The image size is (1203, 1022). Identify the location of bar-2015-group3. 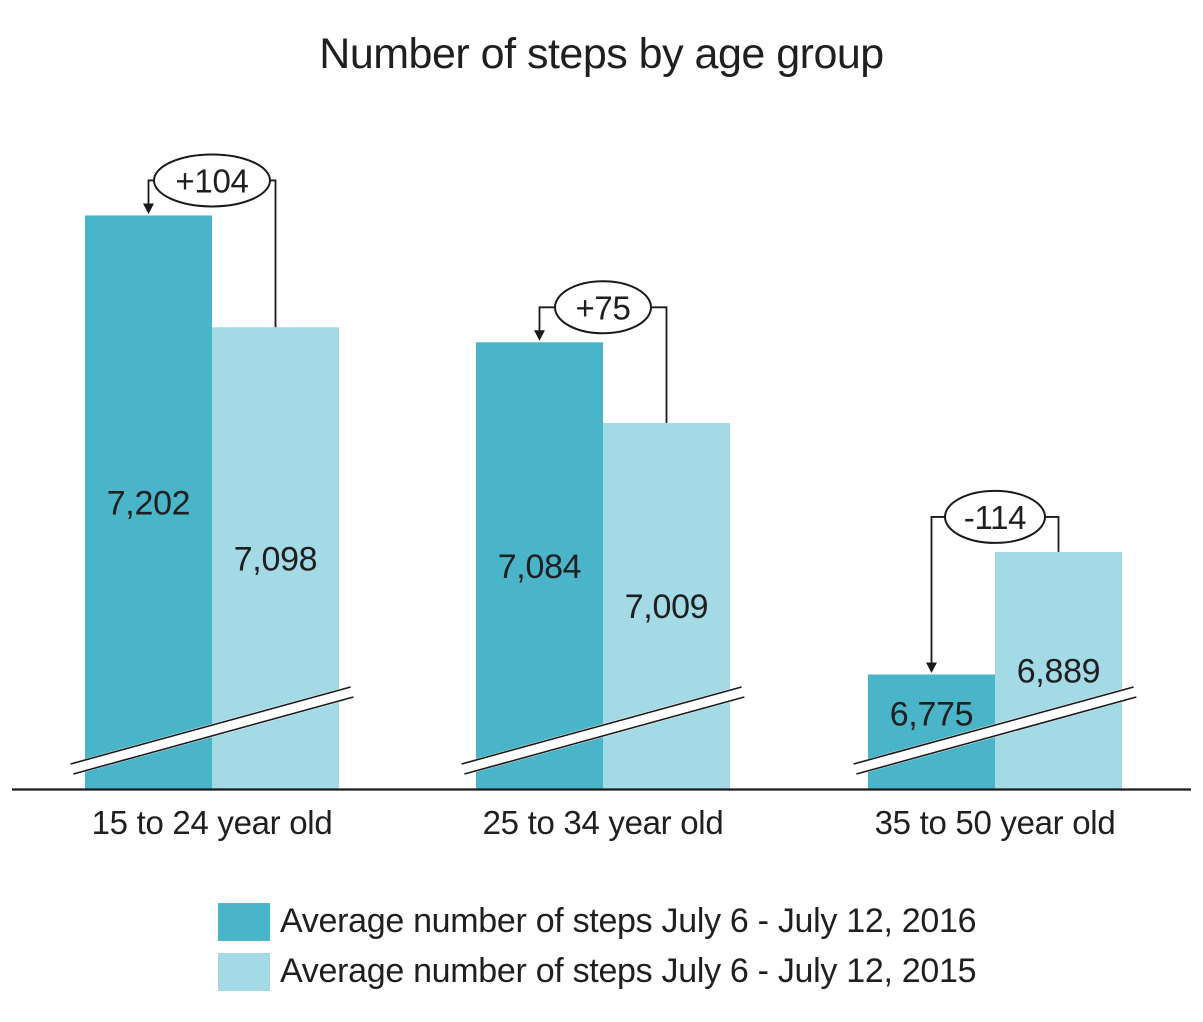
(1058, 670).